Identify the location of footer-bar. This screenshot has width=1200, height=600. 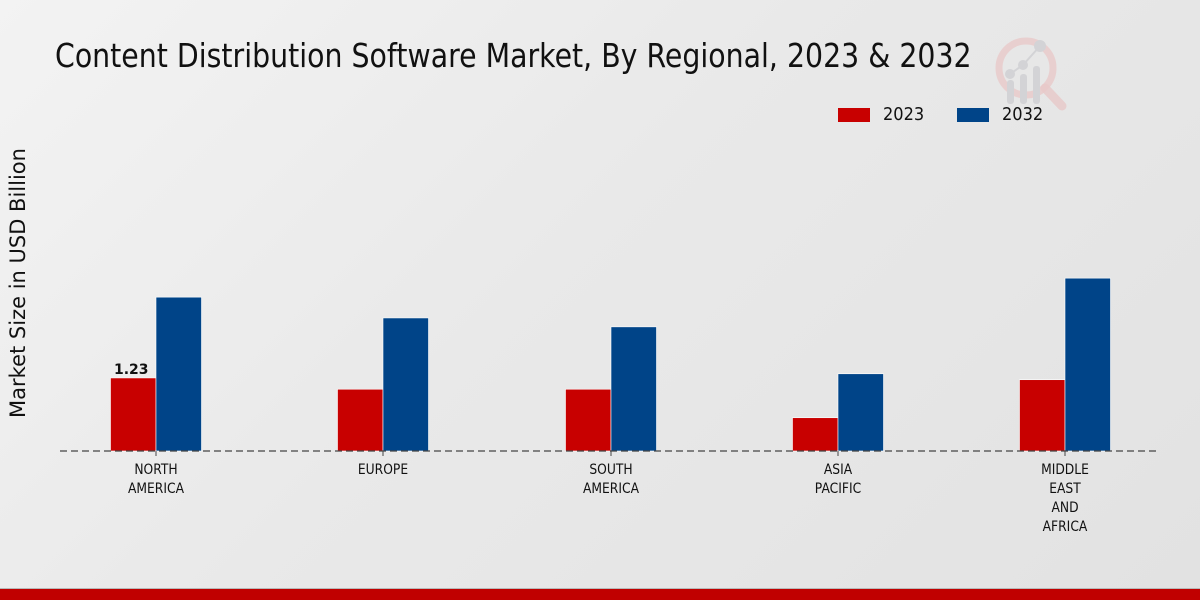
(600, 594).